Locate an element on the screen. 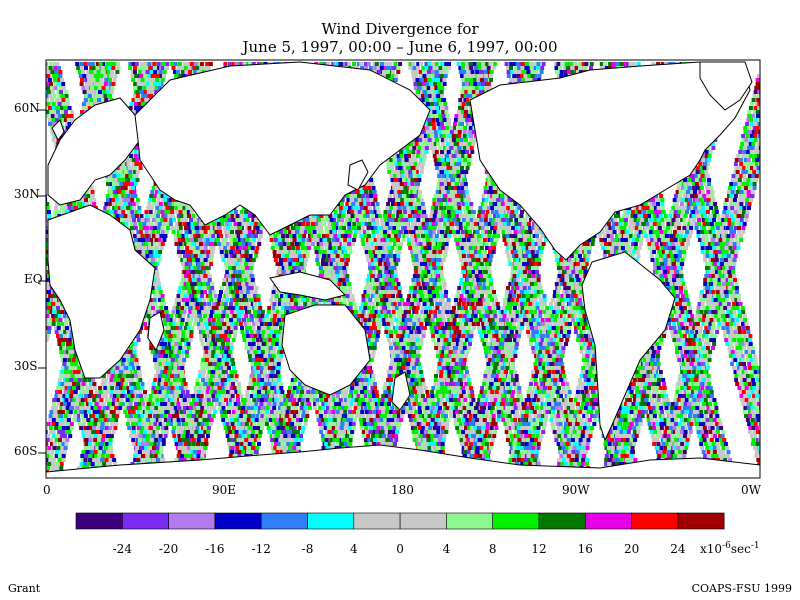  legend-tick-12: 24 is located at coordinates (678, 549).